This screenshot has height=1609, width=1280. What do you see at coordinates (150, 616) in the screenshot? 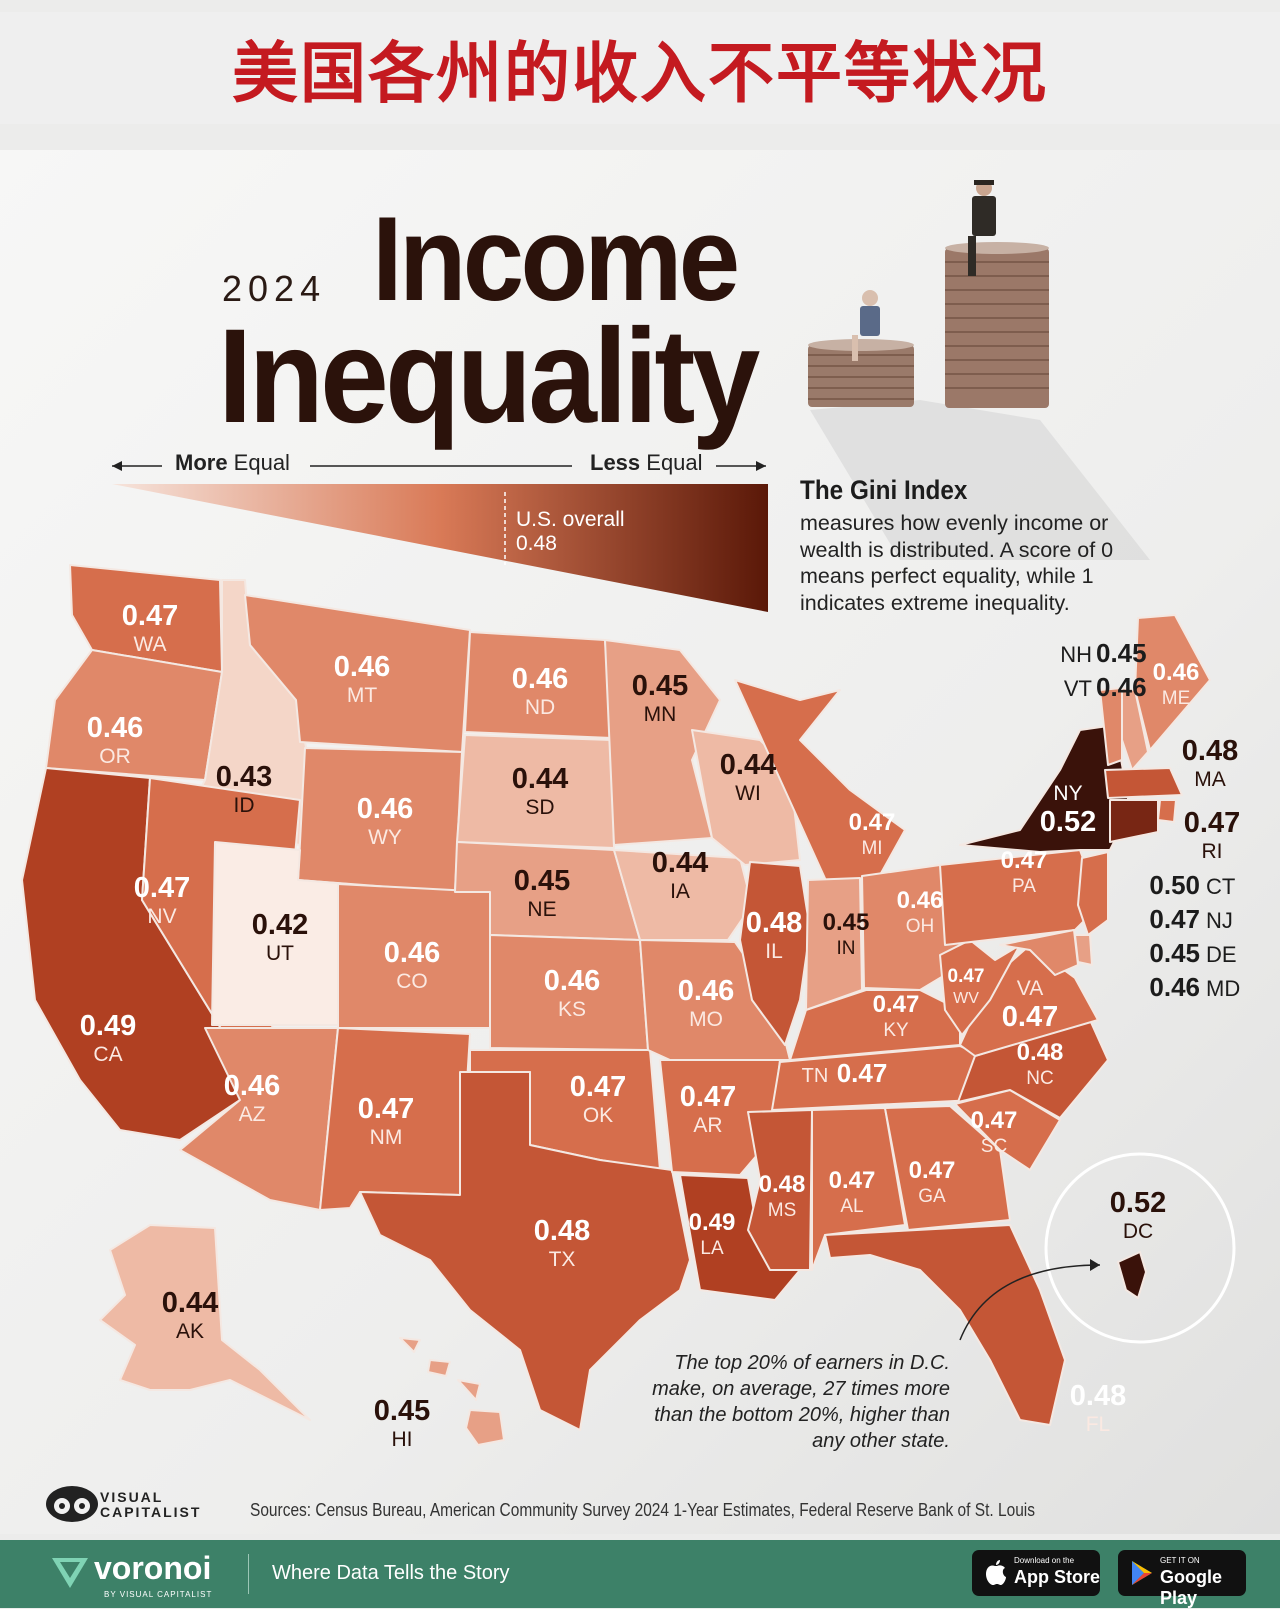
I see `value-wa: 0.47` at bounding box center [150, 616].